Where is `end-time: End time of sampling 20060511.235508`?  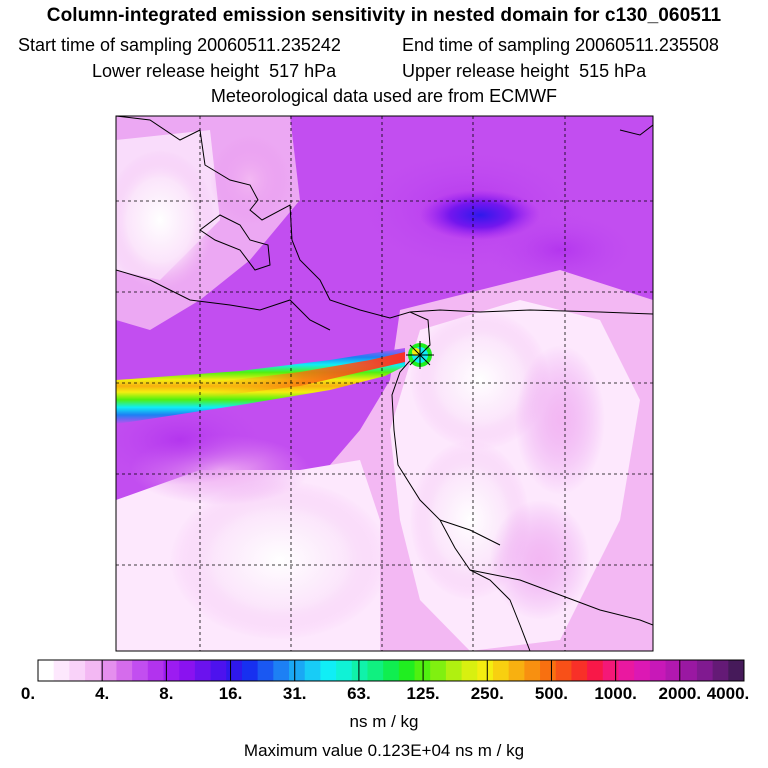
end-time: End time of sampling 20060511.235508 is located at coordinates (560, 45).